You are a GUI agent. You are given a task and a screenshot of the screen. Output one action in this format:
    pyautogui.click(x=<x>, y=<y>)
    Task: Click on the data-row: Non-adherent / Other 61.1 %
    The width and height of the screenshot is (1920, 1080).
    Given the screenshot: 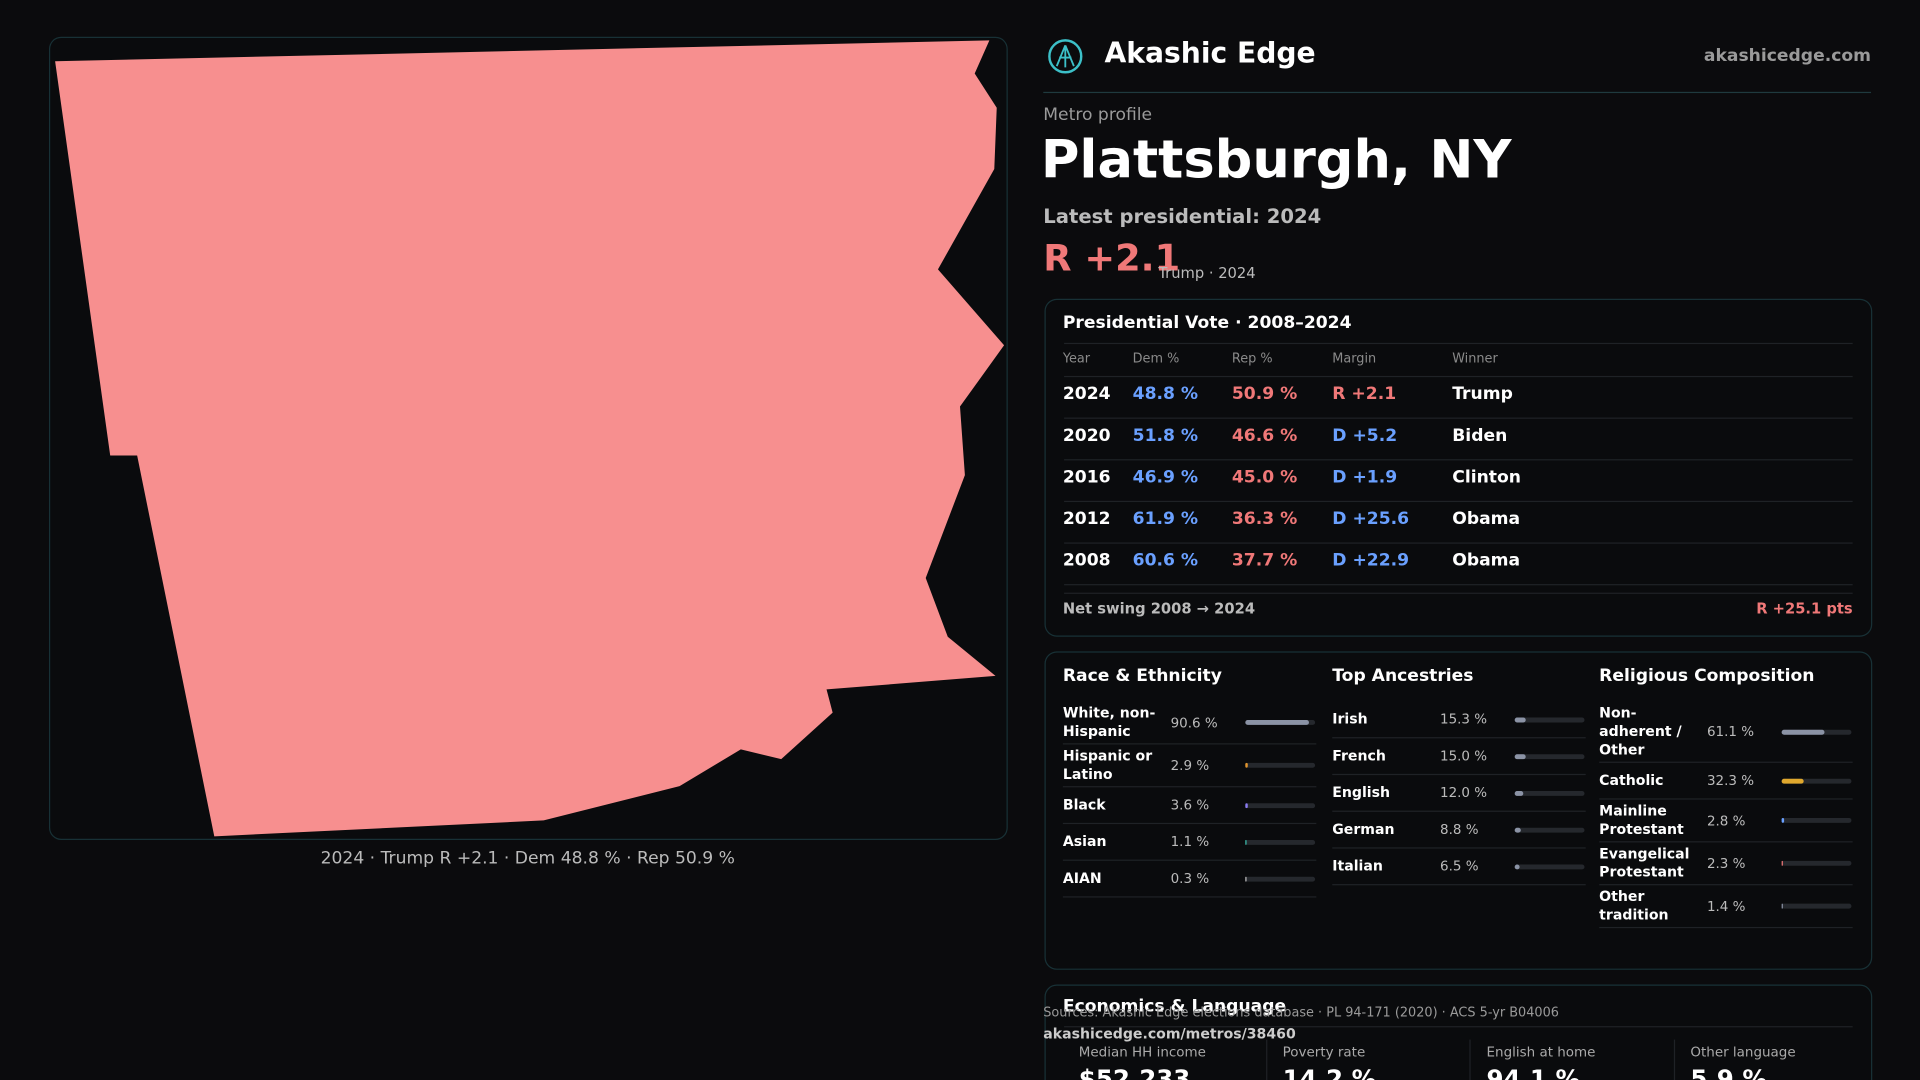 What is the action you would take?
    pyautogui.click(x=1726, y=732)
    